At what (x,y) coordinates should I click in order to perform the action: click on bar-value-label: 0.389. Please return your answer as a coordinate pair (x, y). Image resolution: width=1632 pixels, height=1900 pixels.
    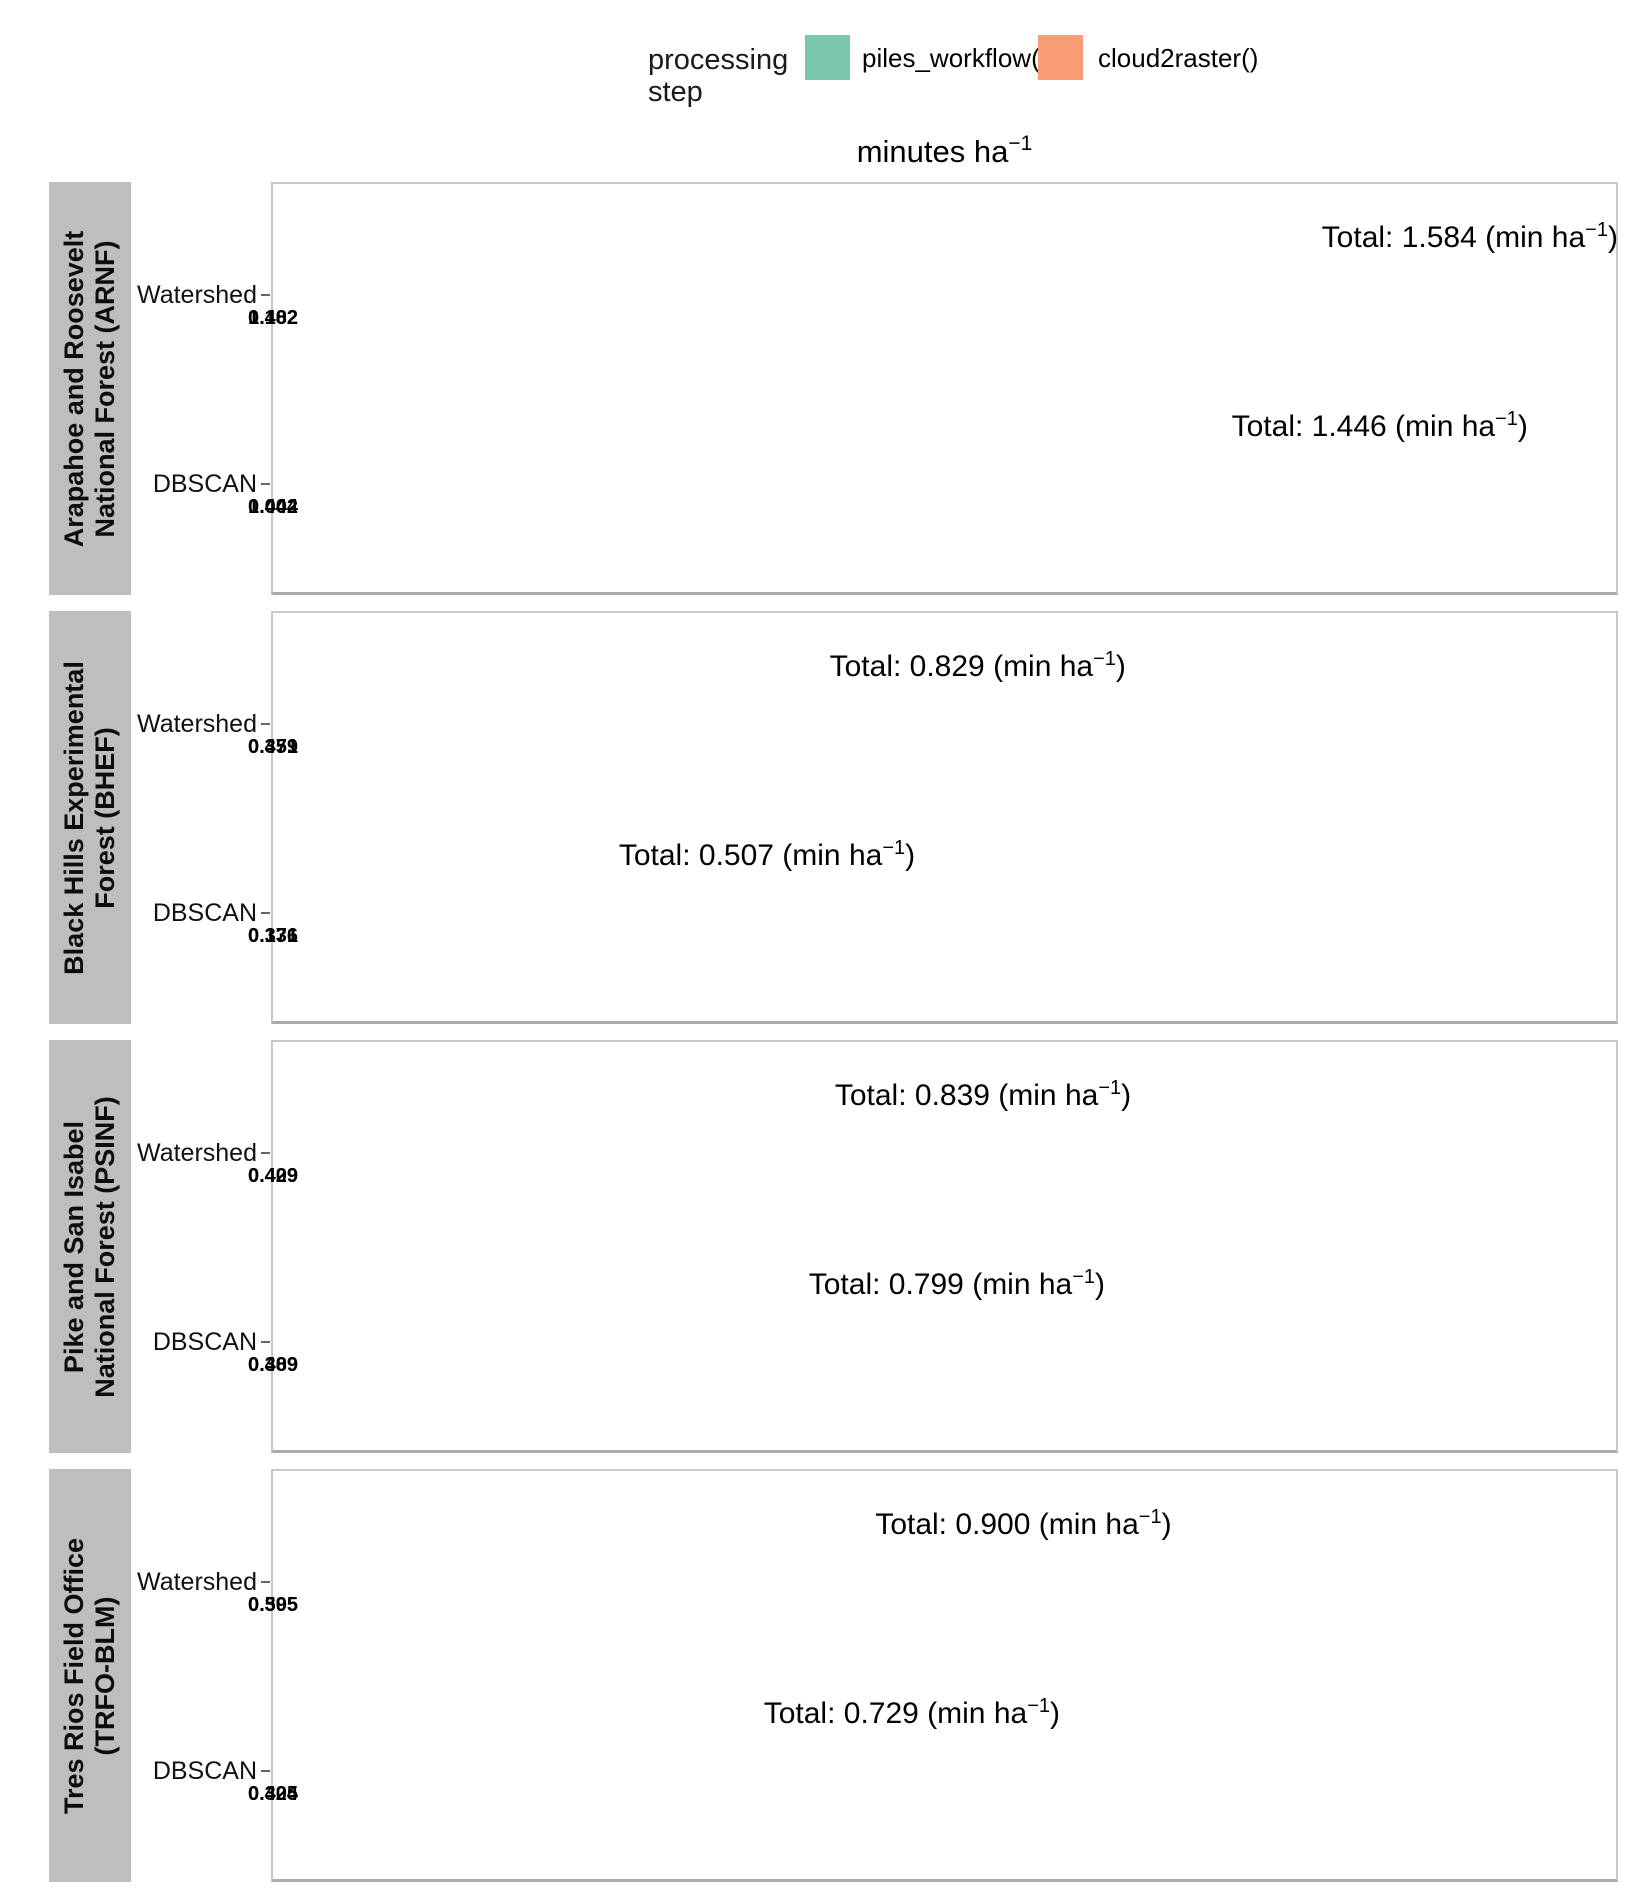
    Looking at the image, I should click on (273, 1364).